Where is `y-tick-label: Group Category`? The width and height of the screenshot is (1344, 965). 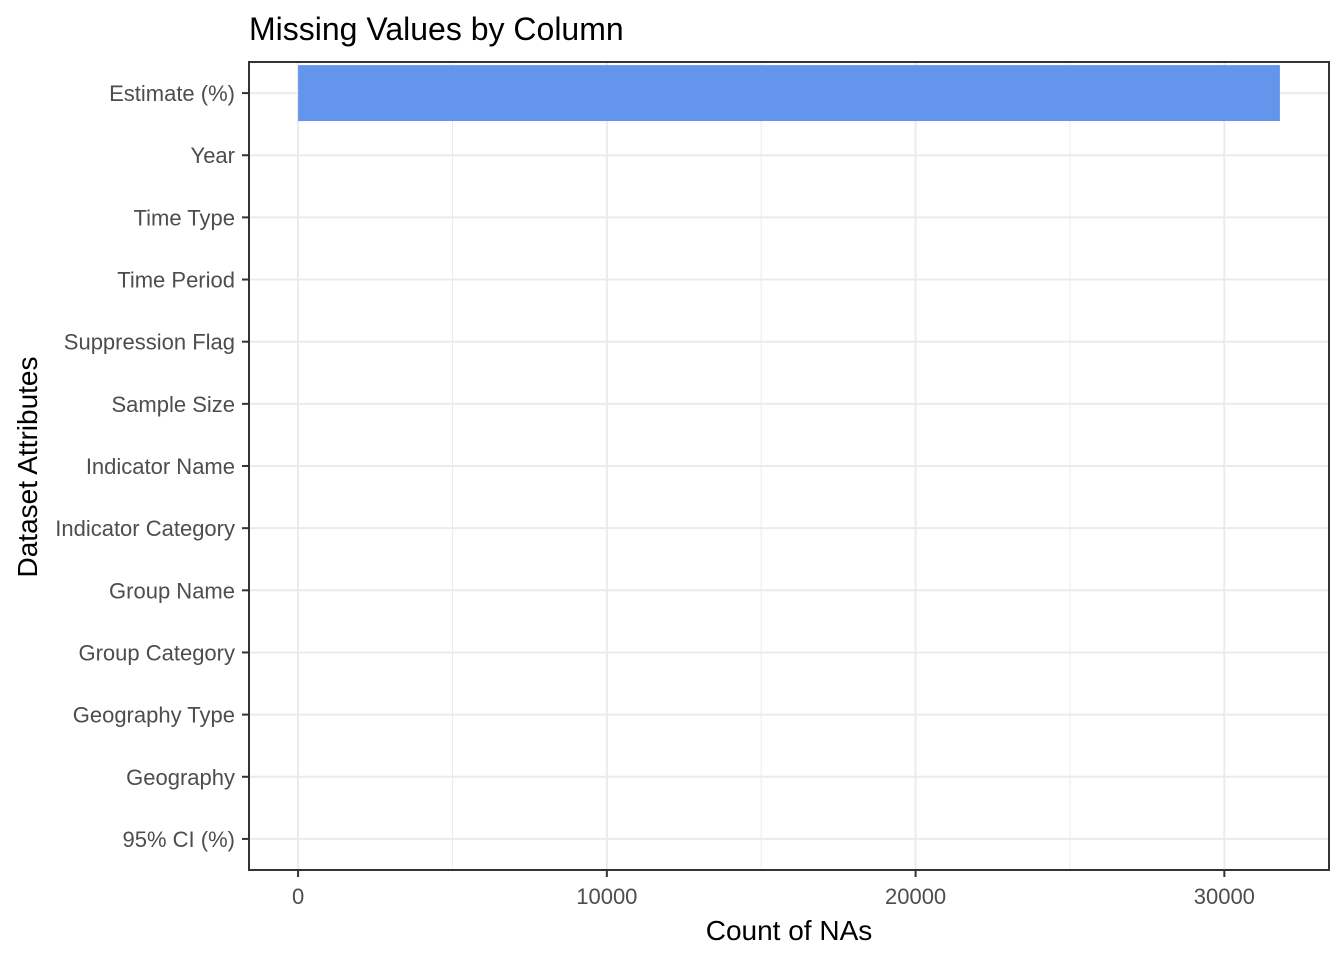
y-tick-label: Group Category is located at coordinates (156, 652).